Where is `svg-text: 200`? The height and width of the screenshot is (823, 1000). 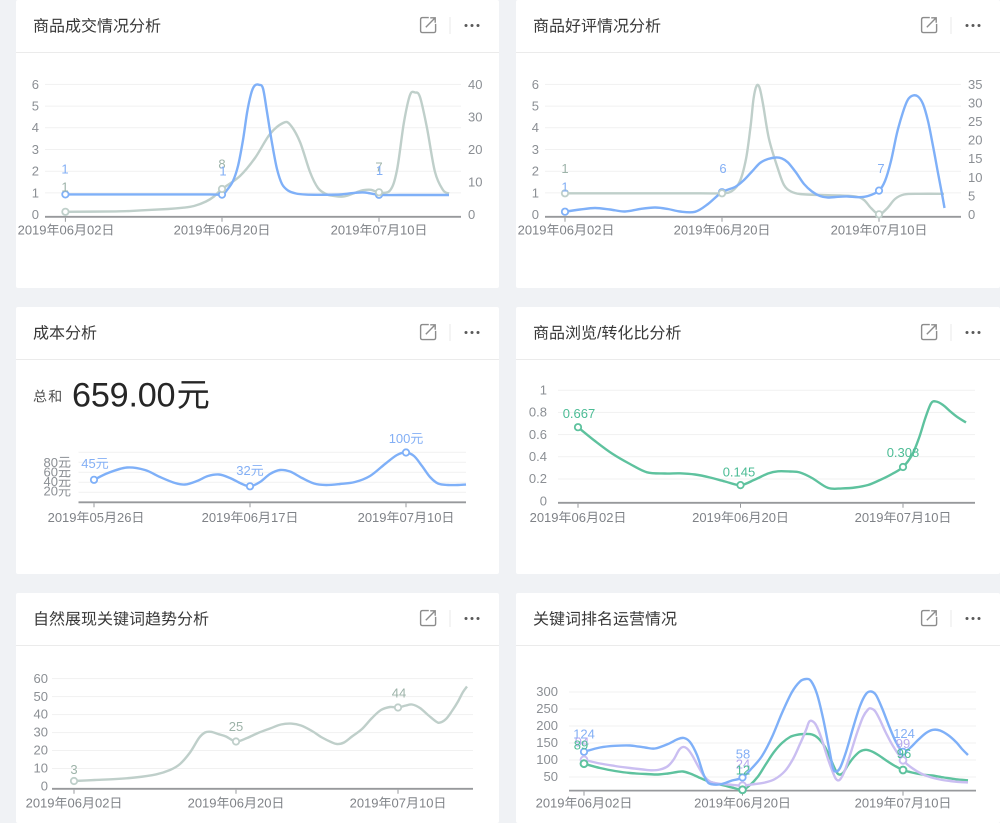 svg-text: 200 is located at coordinates (547, 725).